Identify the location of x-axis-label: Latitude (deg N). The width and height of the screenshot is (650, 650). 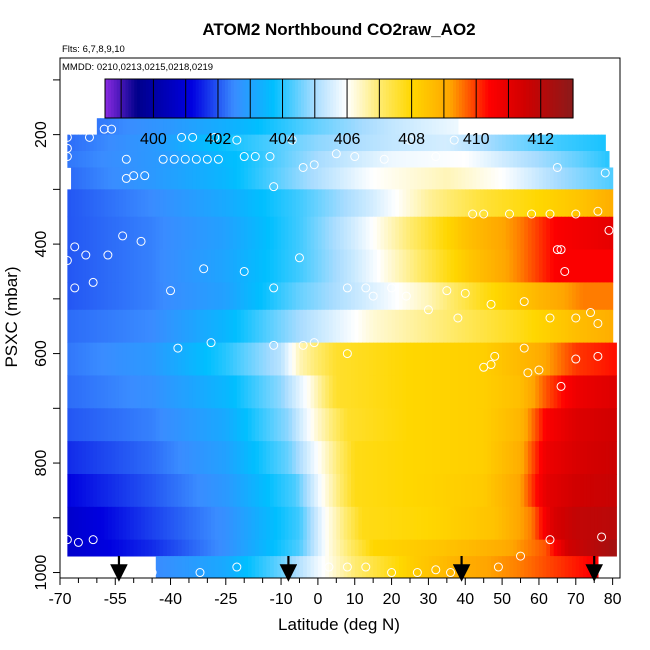
(339, 624).